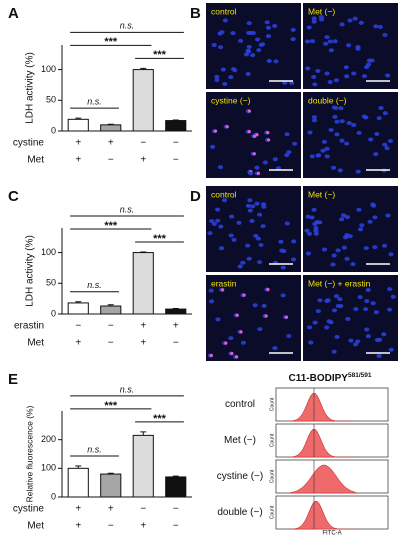 The image size is (404, 550). What do you see at coordinates (94, 285) in the screenshot?
I see `significance-label: n.s.` at bounding box center [94, 285].